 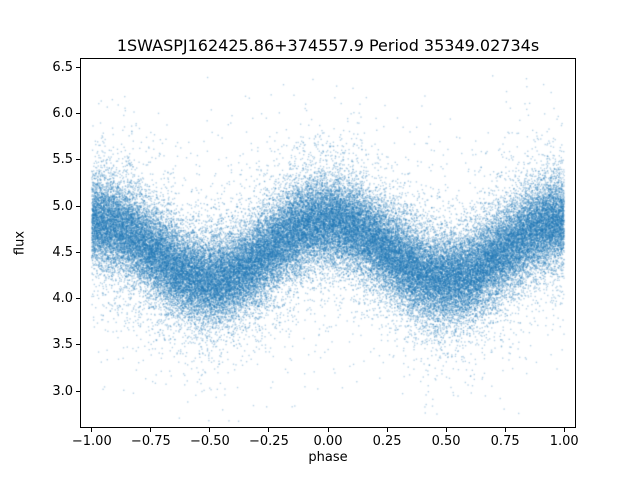 What do you see at coordinates (91, 441) in the screenshot?
I see `x-tick-label: −1.00` at bounding box center [91, 441].